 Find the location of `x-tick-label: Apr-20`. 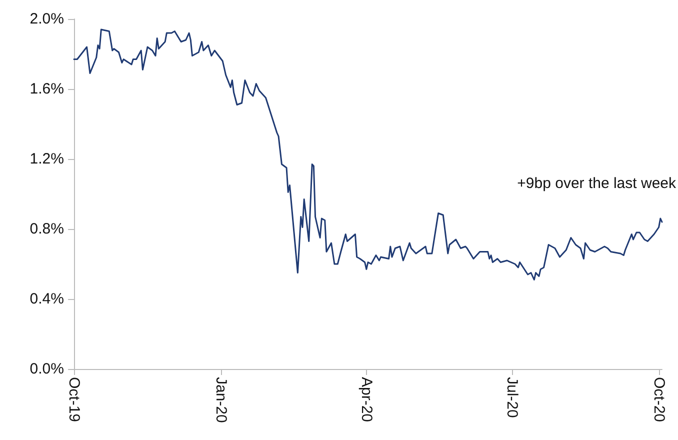

x-tick-label: Apr-20 is located at coordinates (366, 399).